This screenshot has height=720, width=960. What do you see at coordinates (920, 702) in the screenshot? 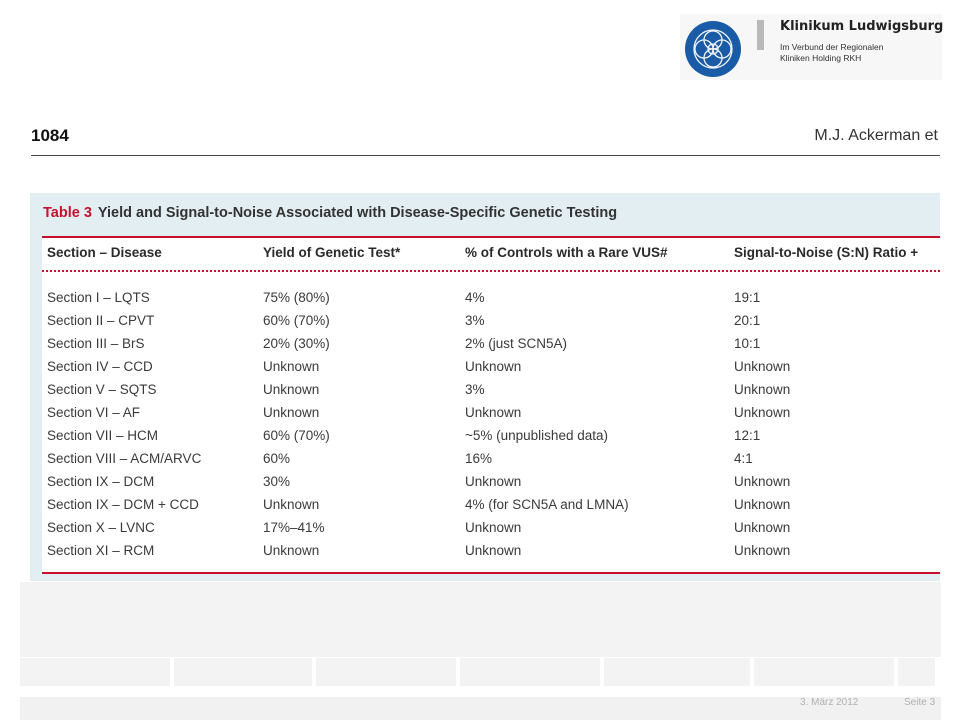
I see `footer-page-number: Seite 3` at bounding box center [920, 702].